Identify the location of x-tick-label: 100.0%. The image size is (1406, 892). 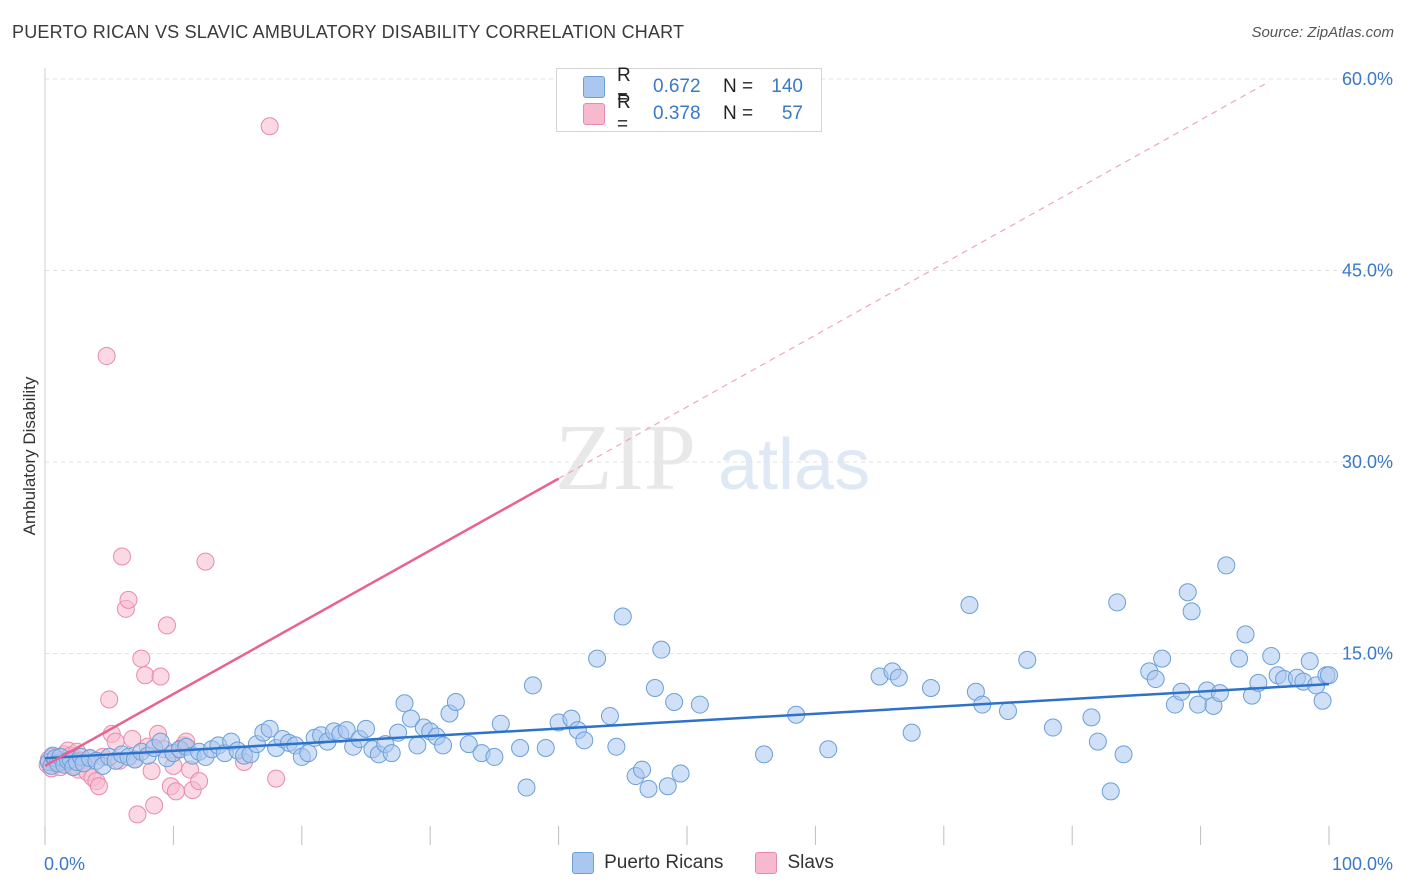
(1362, 864).